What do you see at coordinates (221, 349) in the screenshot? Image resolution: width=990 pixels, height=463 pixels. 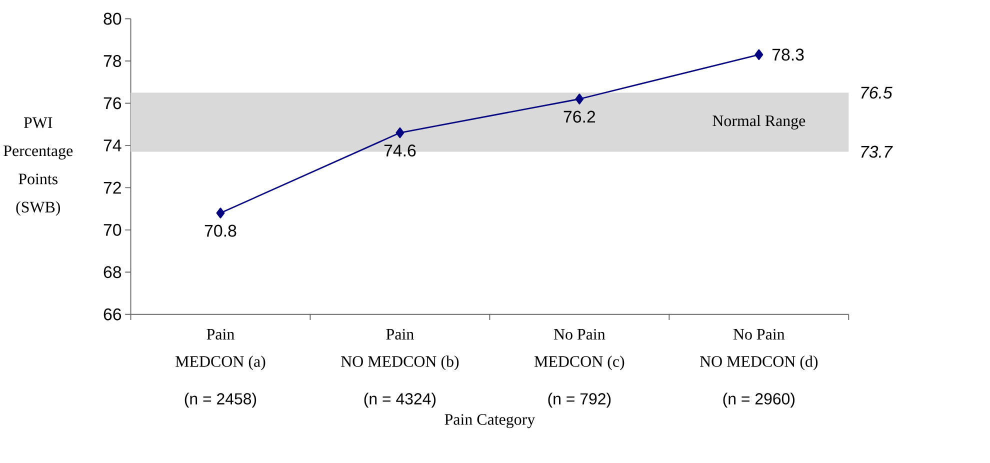 I see `x-tick-label: Pain MEDCON (a)` at bounding box center [221, 349].